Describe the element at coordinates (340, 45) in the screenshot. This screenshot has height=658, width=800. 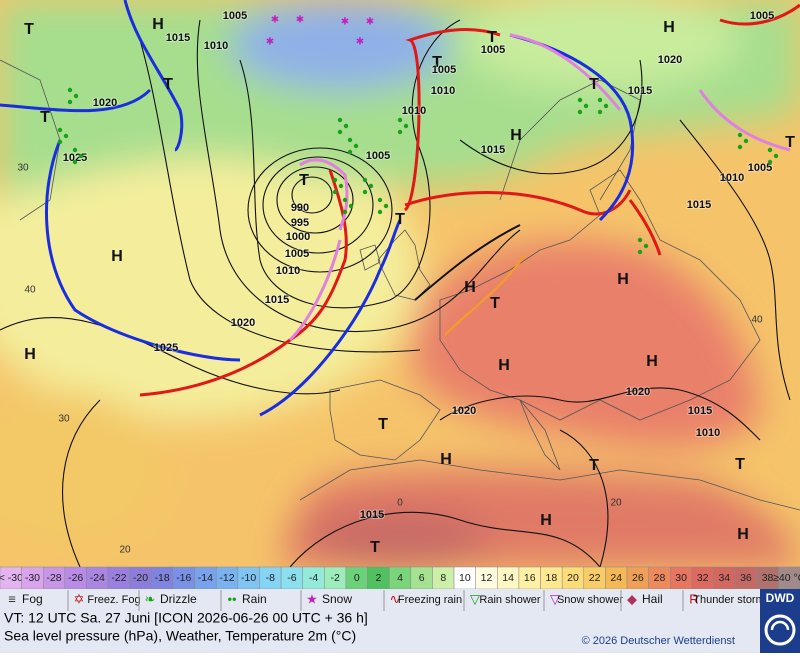
I see `cold-pool` at that location.